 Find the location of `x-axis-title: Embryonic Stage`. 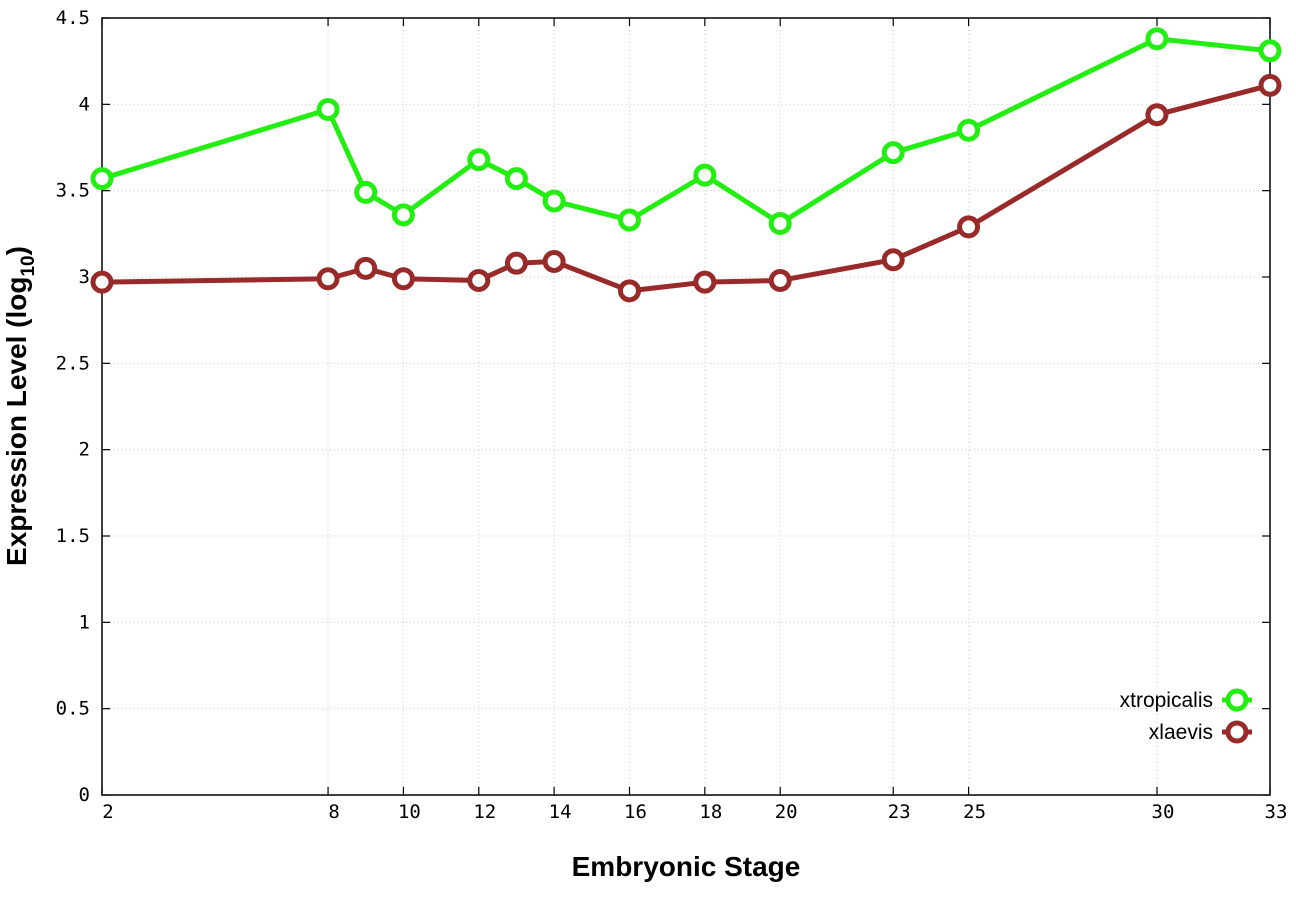

x-axis-title: Embryonic Stage is located at coordinates (686, 866).